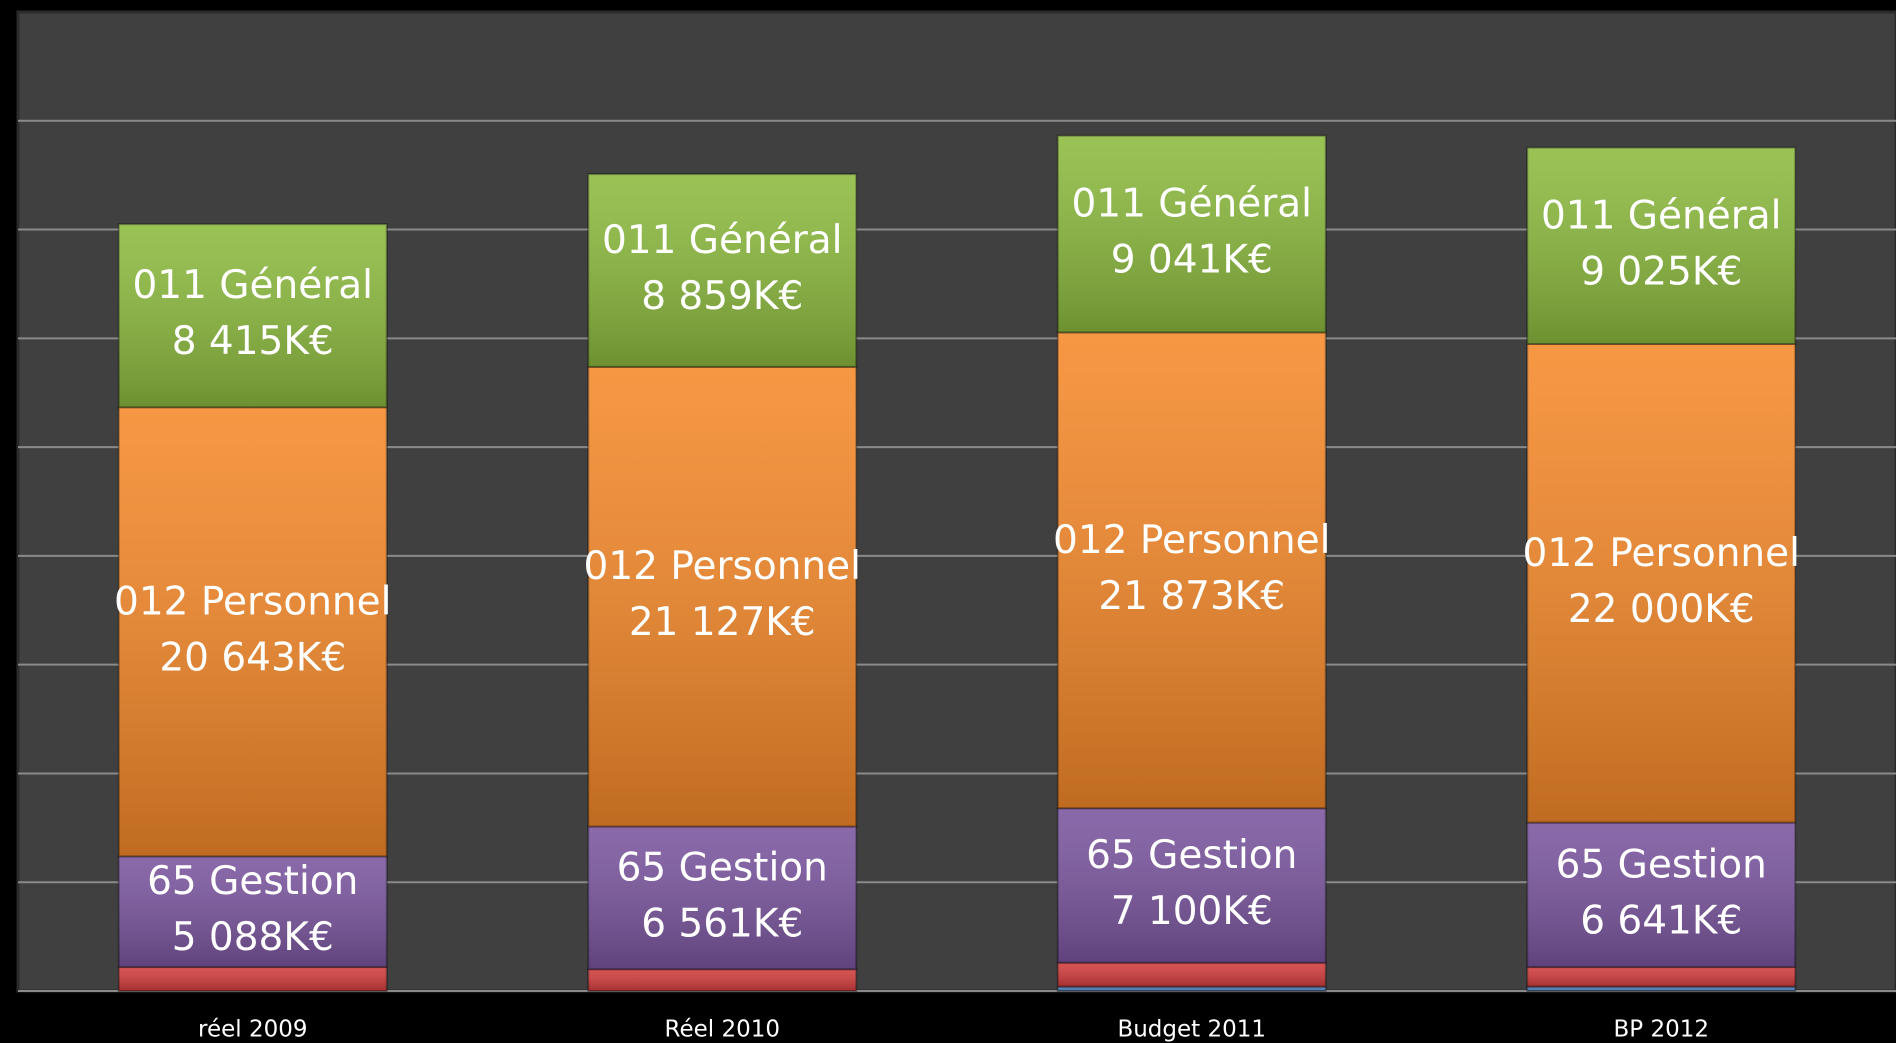 This screenshot has width=1896, height=1043. I want to click on x-tick-label: Budget 2011, so click(1191, 1030).